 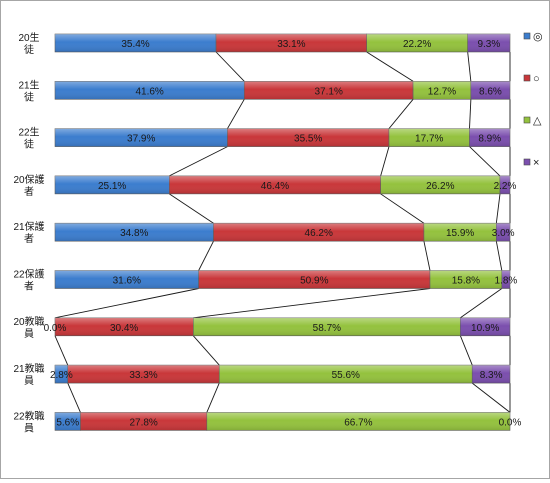 I want to click on data-label-22教職員-△: 66.7%, so click(x=358, y=422).